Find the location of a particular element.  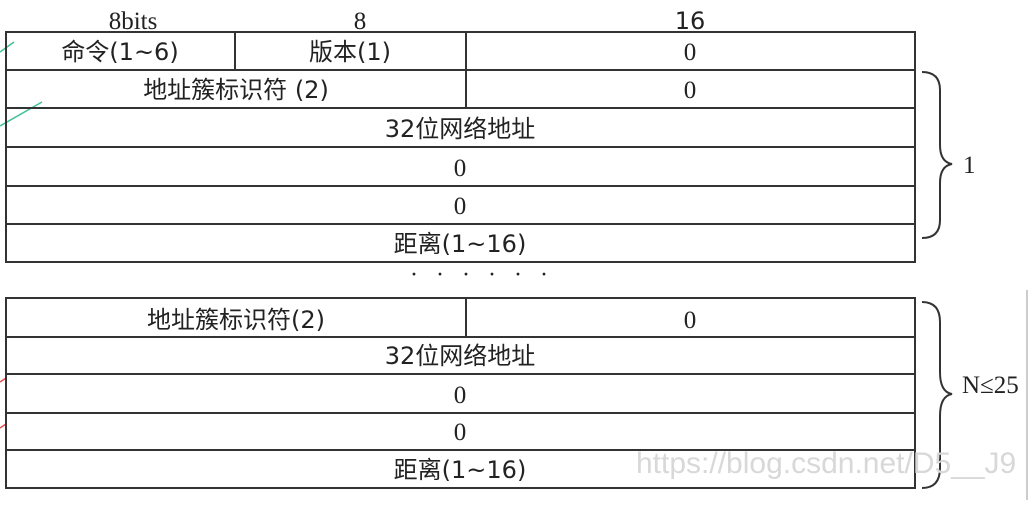

reserved-field: 0 is located at coordinates (690, 52).